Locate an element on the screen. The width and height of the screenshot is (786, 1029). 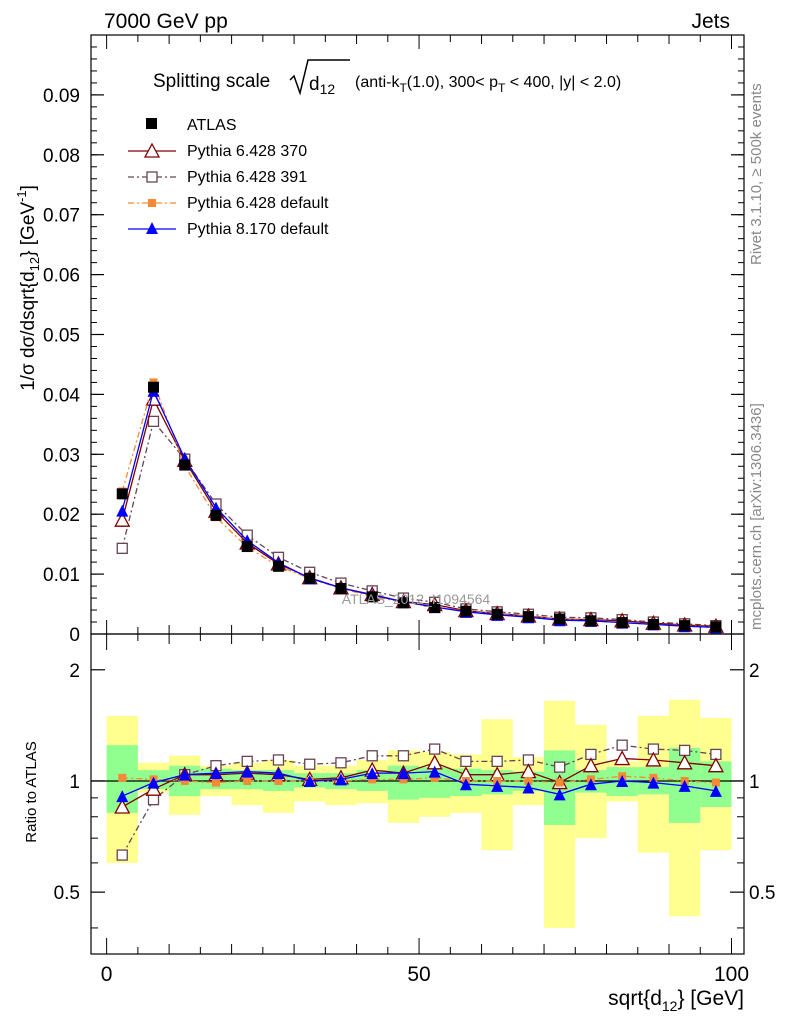
main-ytick-label: 0.03 is located at coordinates (61, 455).